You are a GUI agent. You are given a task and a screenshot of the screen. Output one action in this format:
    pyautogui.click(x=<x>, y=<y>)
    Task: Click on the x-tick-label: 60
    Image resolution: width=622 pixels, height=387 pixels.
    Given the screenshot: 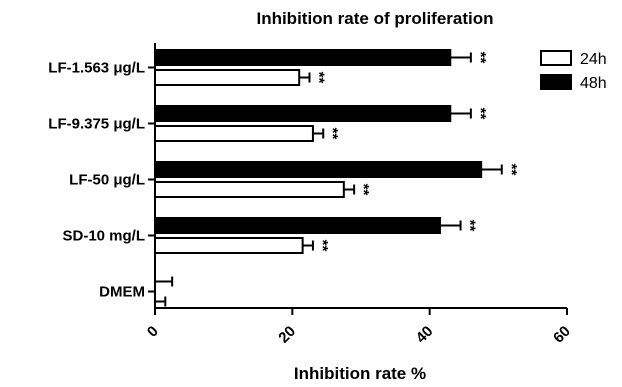 What is the action you would take?
    pyautogui.click(x=562, y=335)
    